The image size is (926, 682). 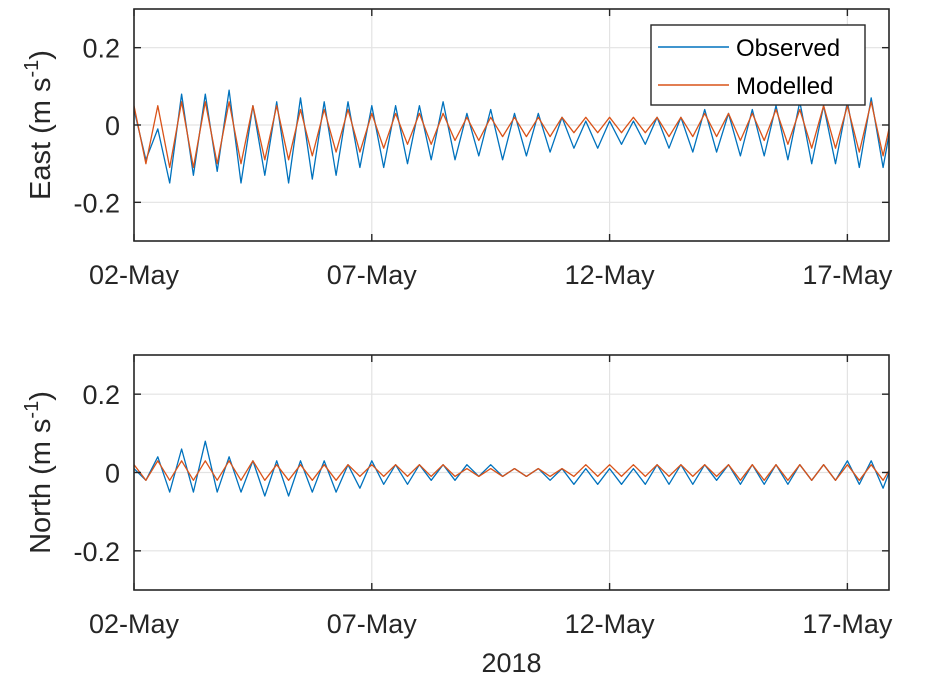 What do you see at coordinates (788, 48) in the screenshot?
I see `legend-label-observed: Observed` at bounding box center [788, 48].